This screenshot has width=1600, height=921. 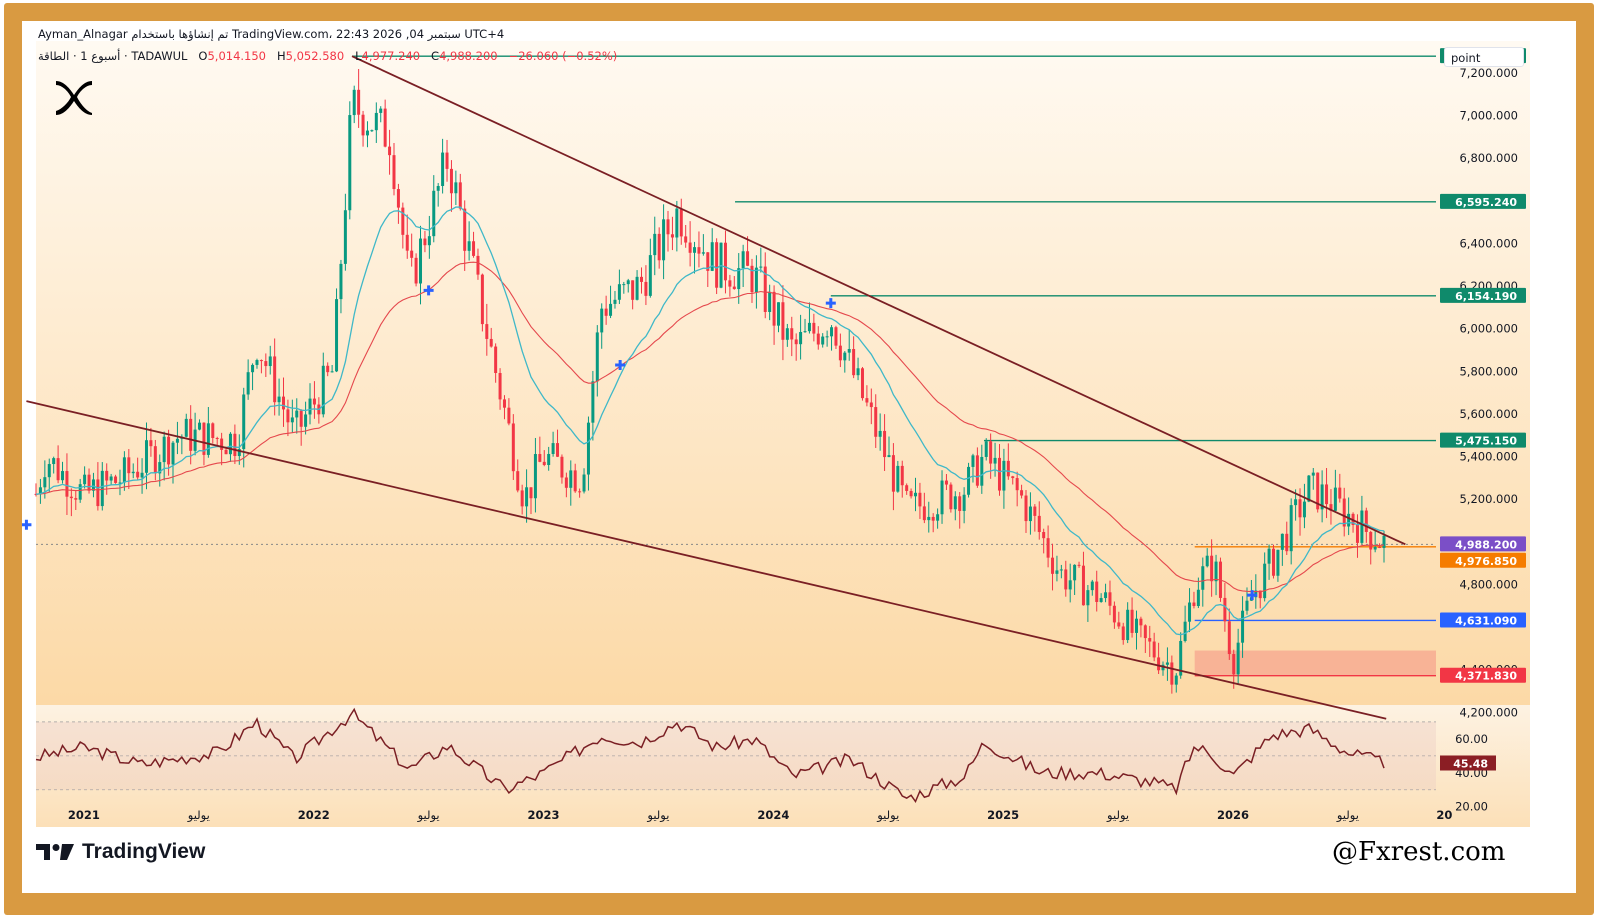 What do you see at coordinates (1484, 57) in the screenshot?
I see `scale-mode-button: point` at bounding box center [1484, 57].